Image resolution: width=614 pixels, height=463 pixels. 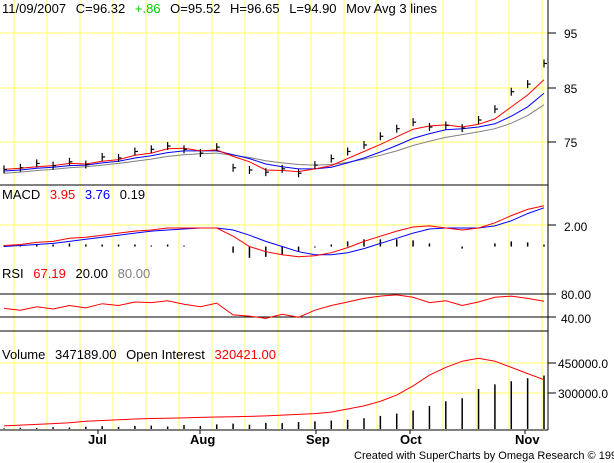 I want to click on macd-layer, so click(x=274, y=231).